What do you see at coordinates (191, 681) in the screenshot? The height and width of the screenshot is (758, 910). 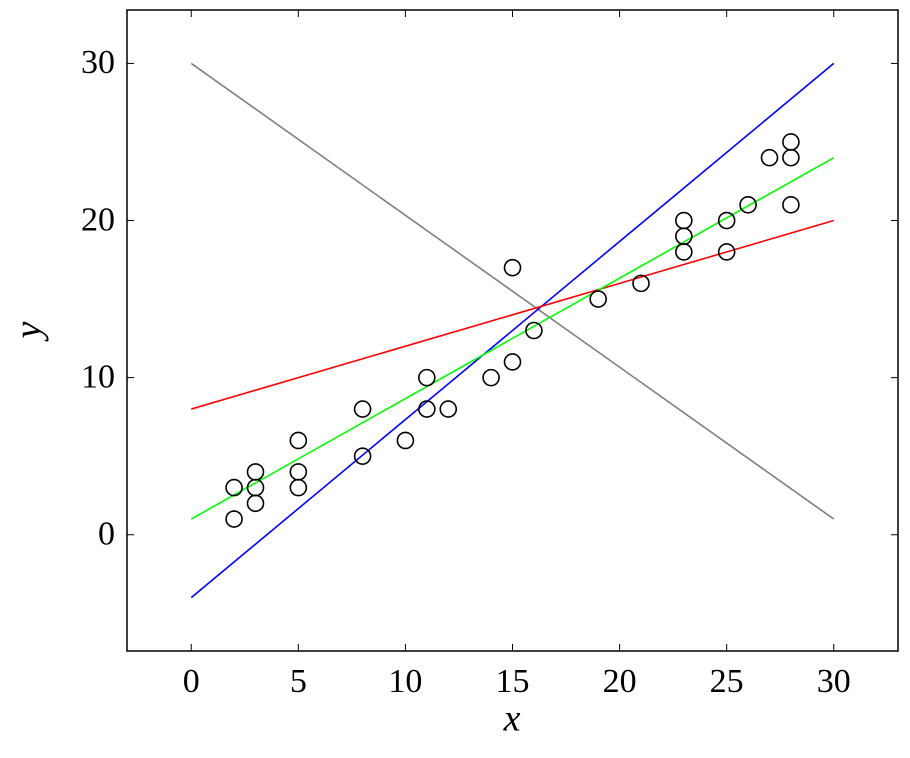 I see `x-tick-label: 0` at bounding box center [191, 681].